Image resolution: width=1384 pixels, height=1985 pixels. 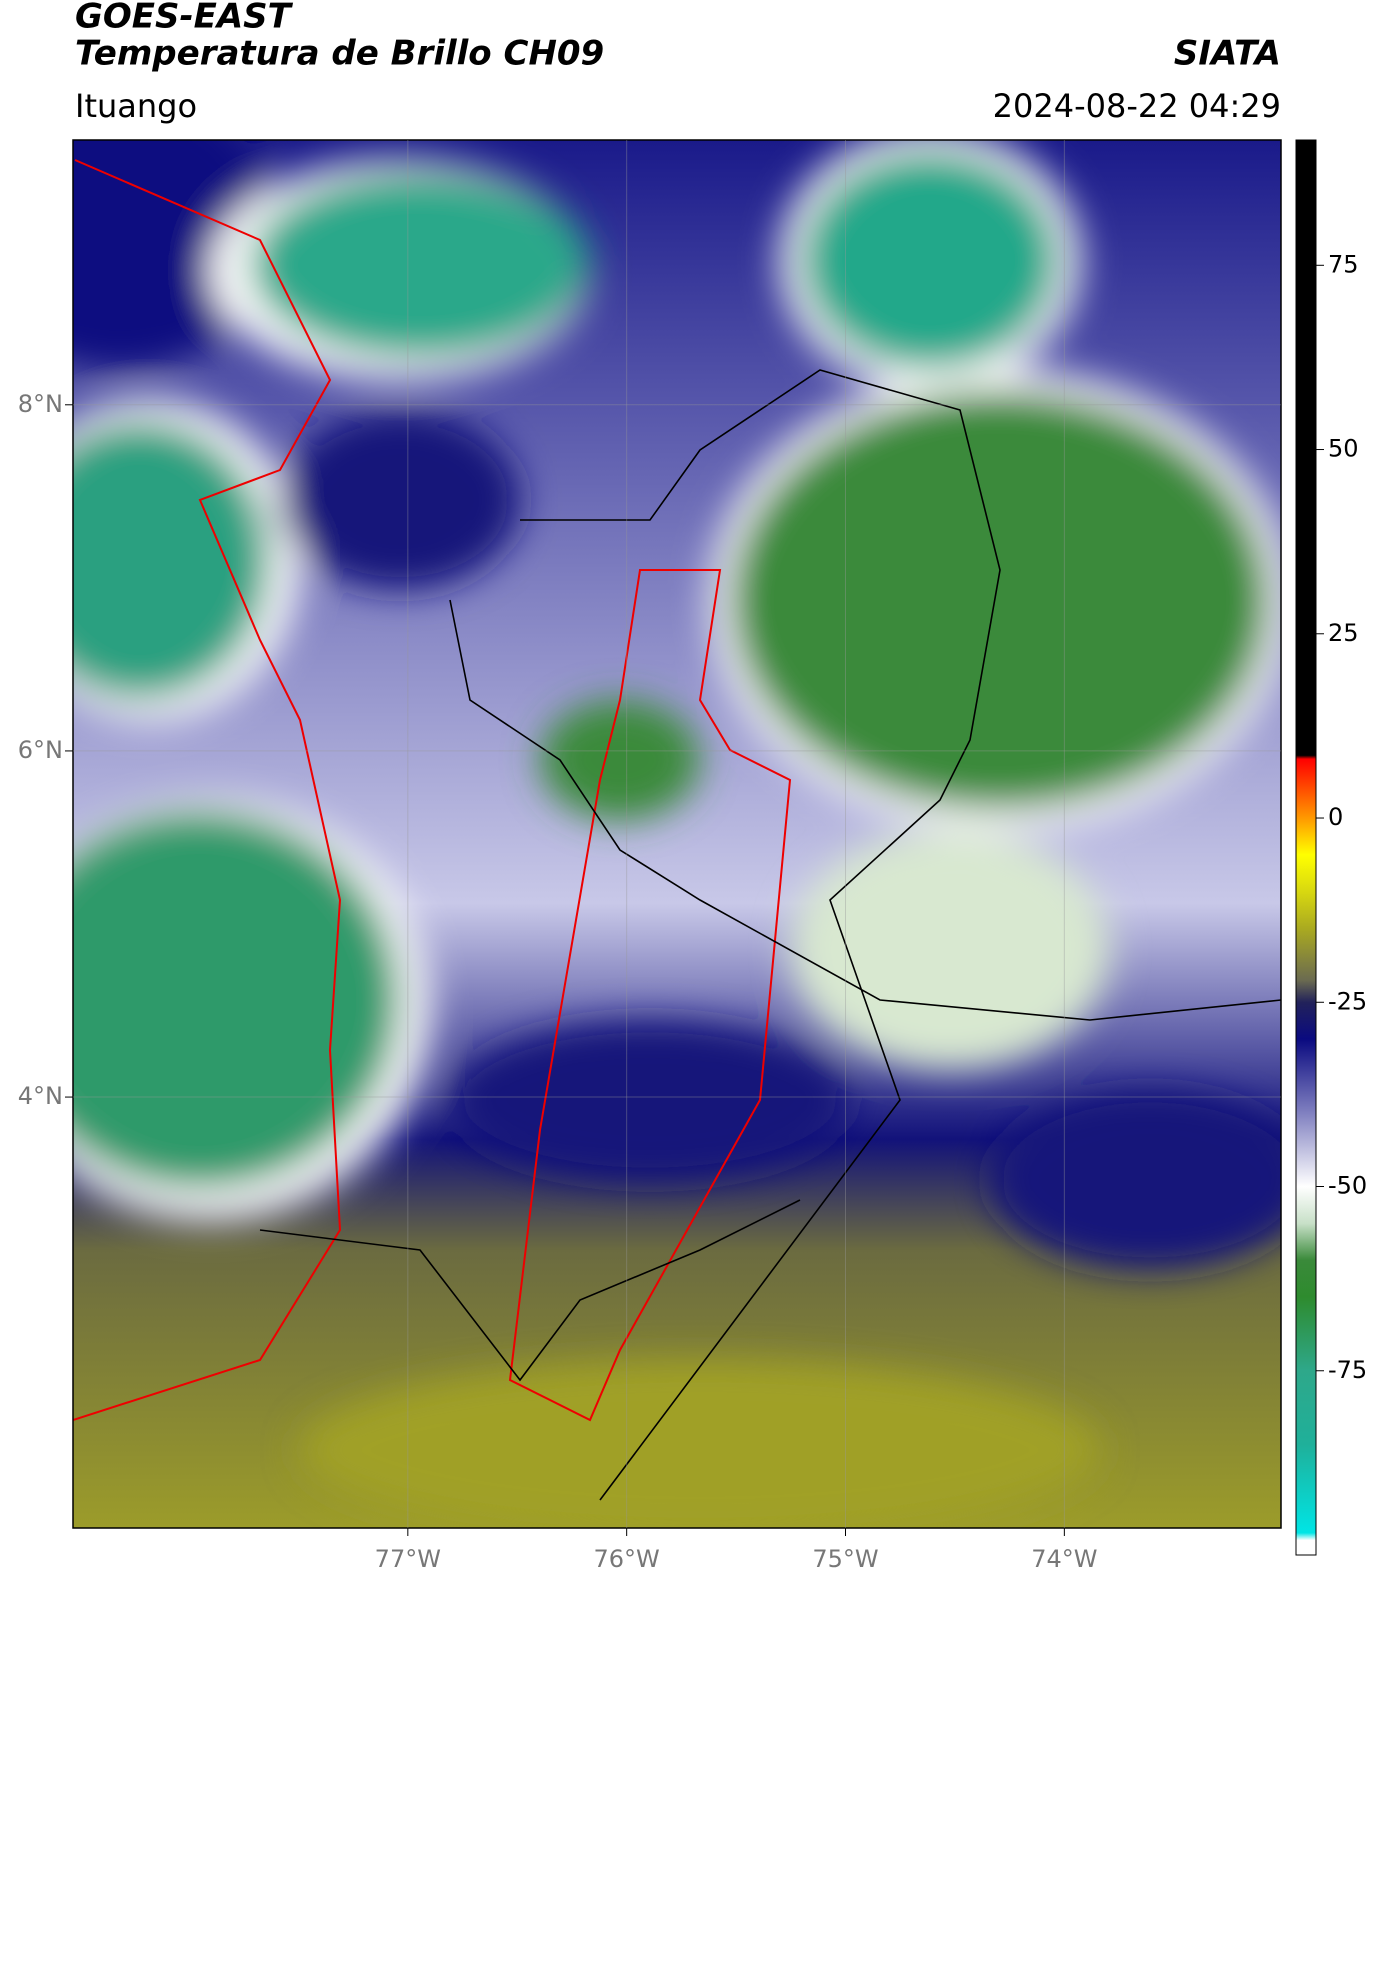 I want to click on colorbar-tick-label: -50, so click(x=1347, y=1186).